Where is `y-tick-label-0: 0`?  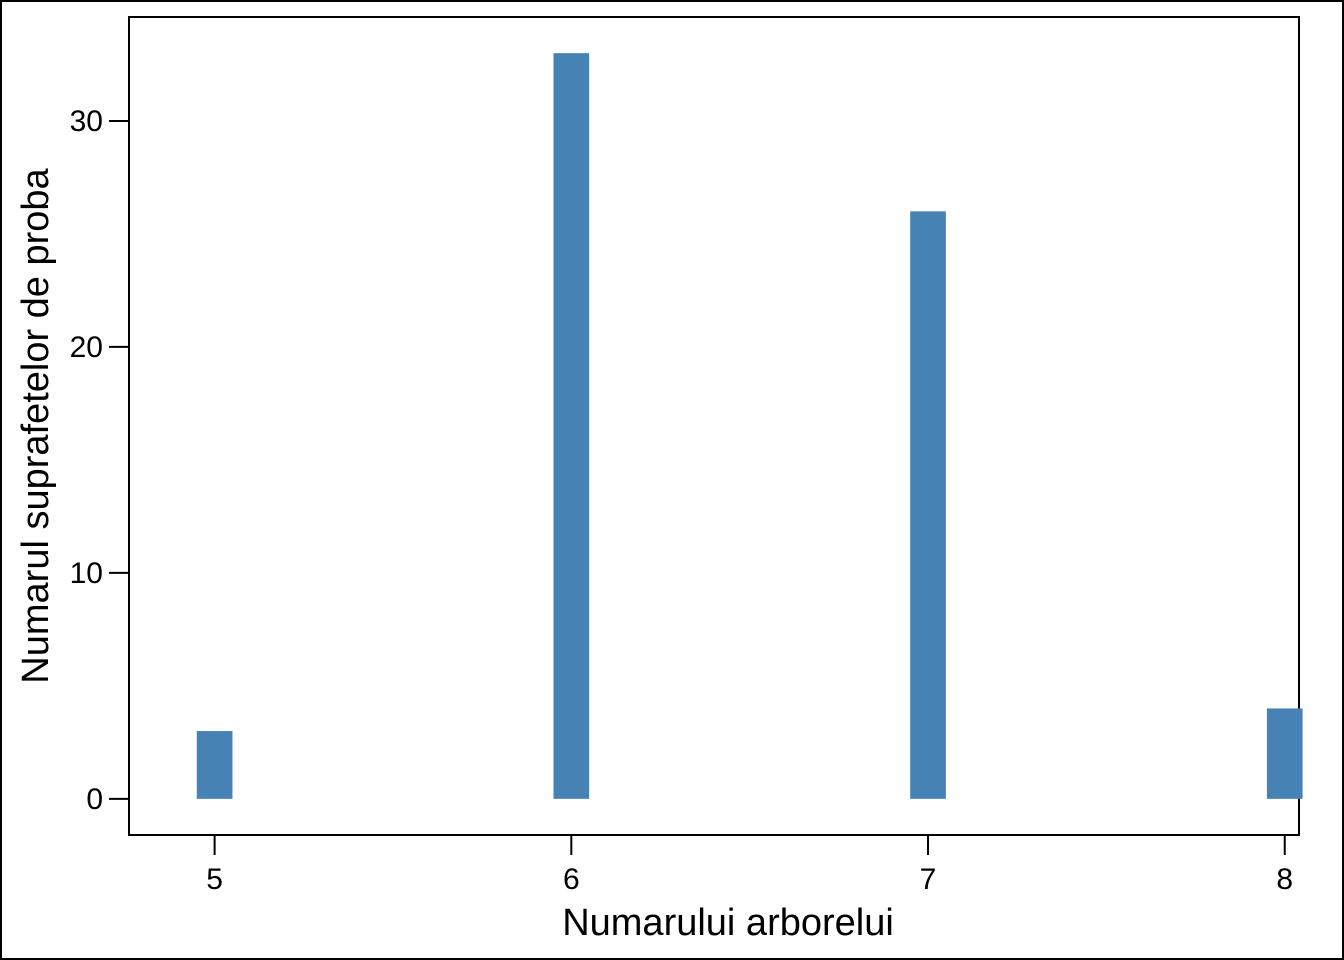
y-tick-label-0: 0 is located at coordinates (94, 799).